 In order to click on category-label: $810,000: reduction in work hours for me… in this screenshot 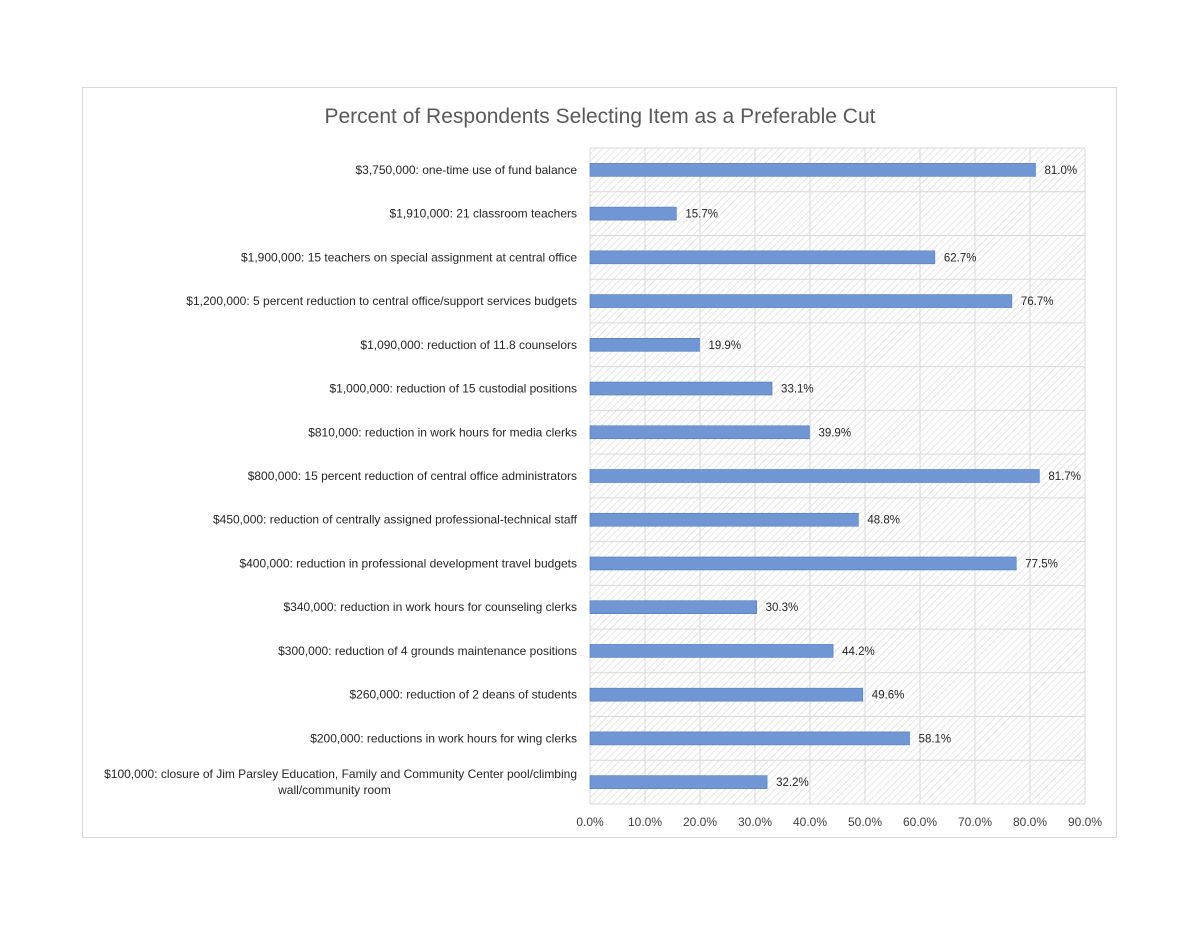, I will do `click(442, 432)`.